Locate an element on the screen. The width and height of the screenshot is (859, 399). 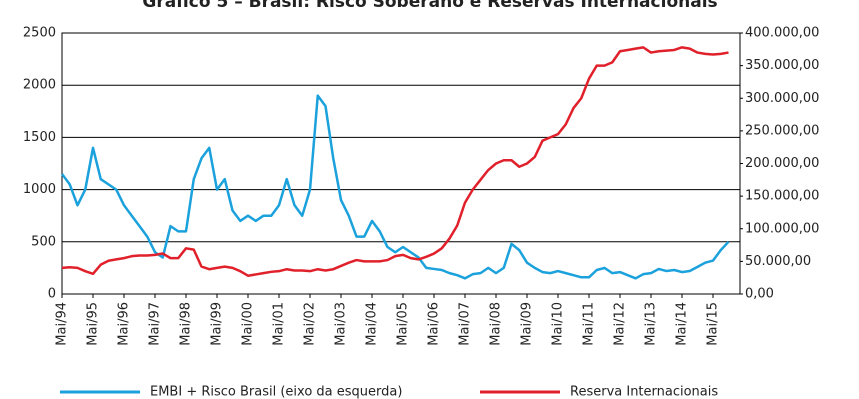
y2-tick-label: 400.000,00 is located at coordinates (782, 33).